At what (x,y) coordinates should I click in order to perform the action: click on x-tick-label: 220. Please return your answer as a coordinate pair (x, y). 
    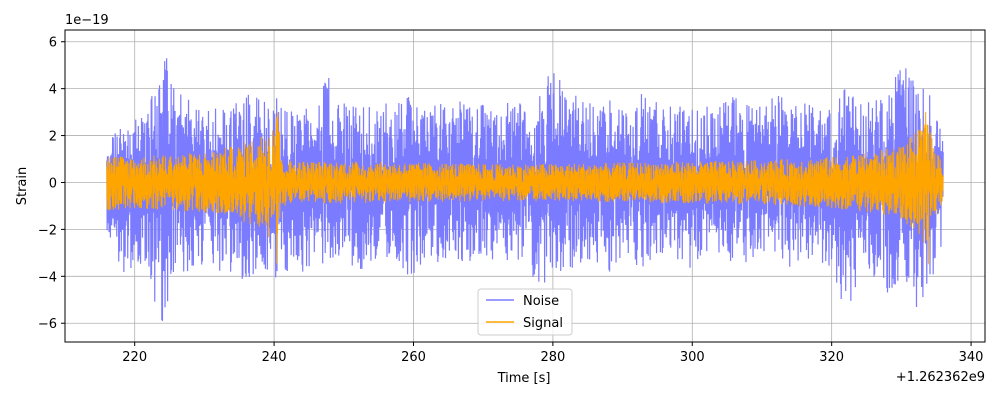
    Looking at the image, I should click on (134, 357).